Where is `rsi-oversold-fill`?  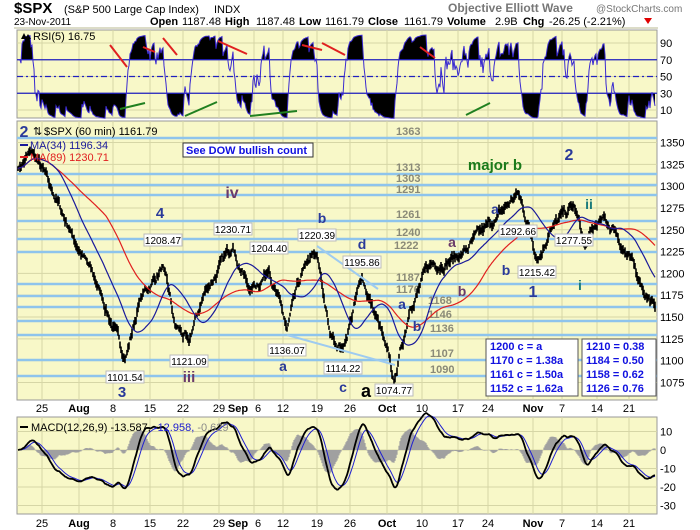 rsi-oversold-fill is located at coordinates (345, 105).